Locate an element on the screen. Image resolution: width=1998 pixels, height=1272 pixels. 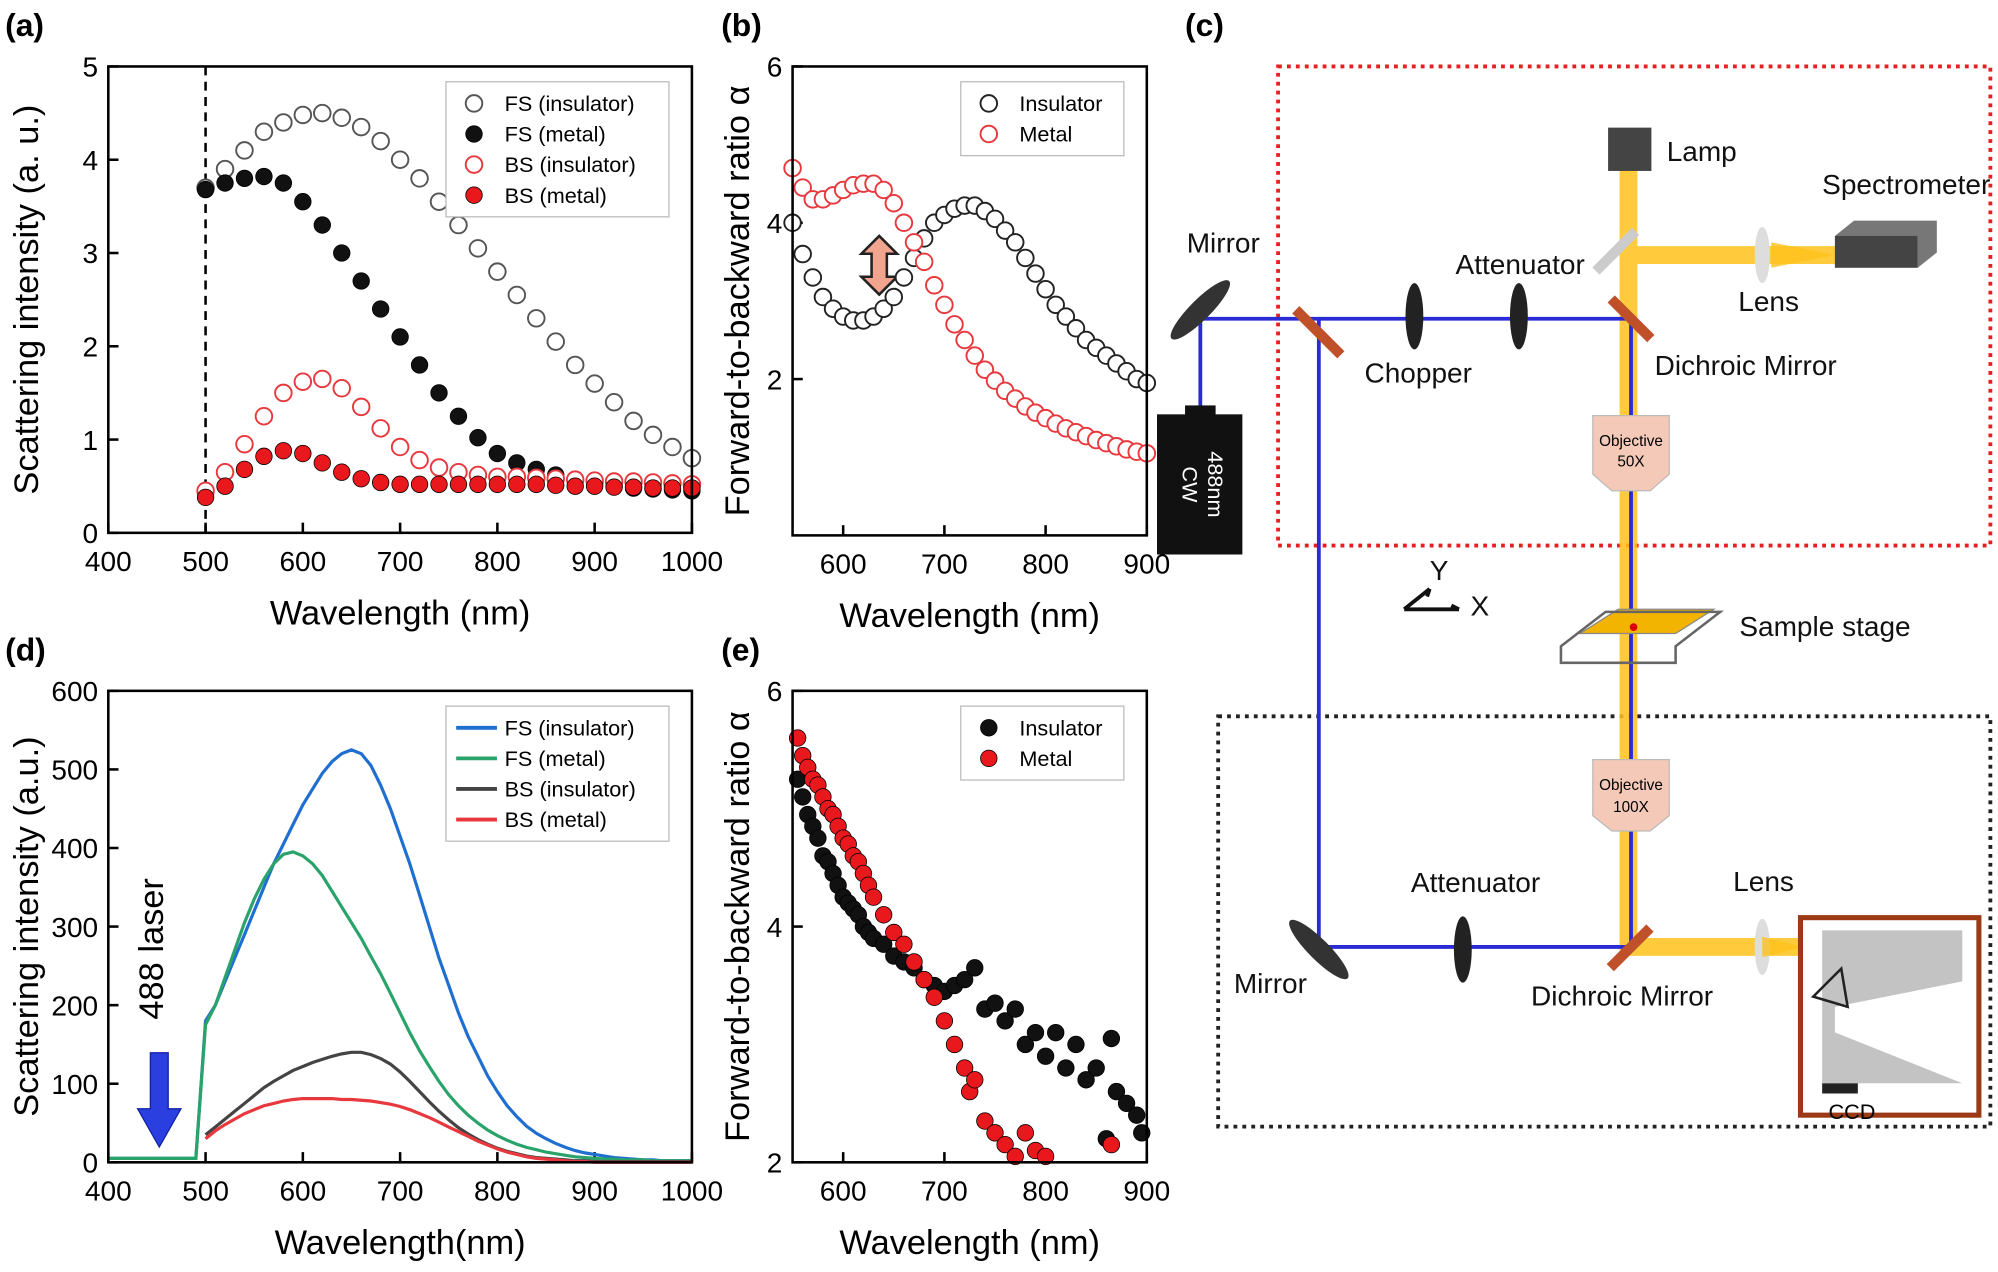
series-line is located at coordinates (400, 955).